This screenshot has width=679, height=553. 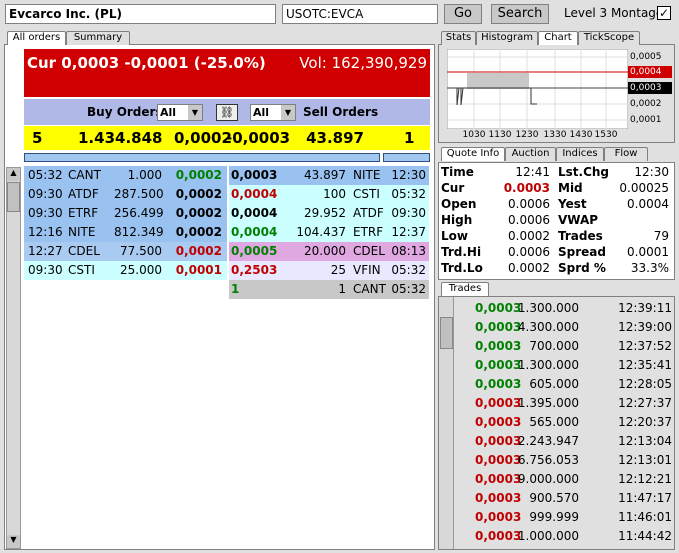 I want to click on order-mm: CANT, so click(x=369, y=289).